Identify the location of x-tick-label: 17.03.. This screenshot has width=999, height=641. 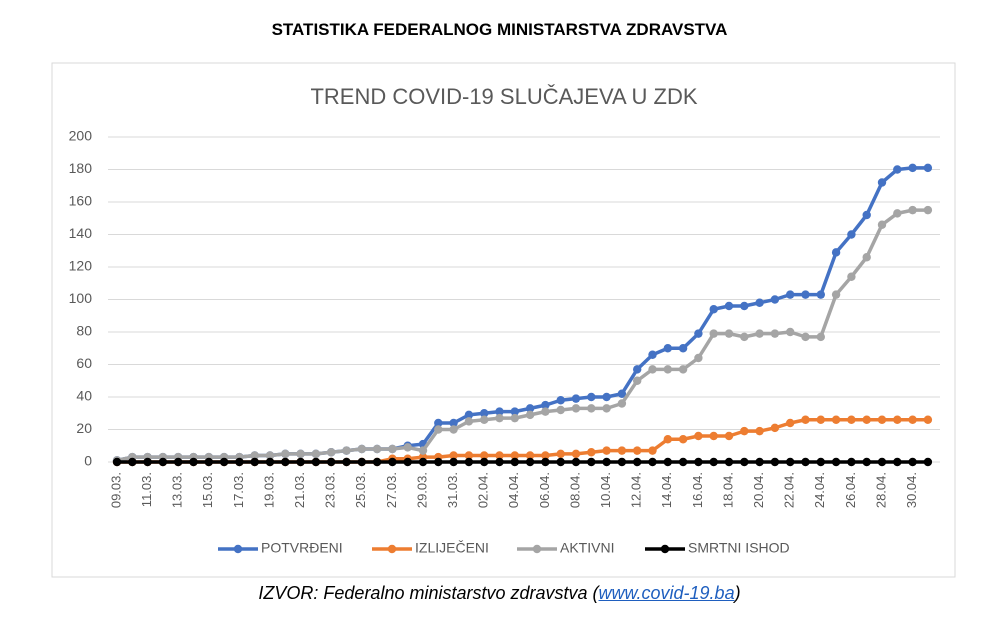
(238, 490).